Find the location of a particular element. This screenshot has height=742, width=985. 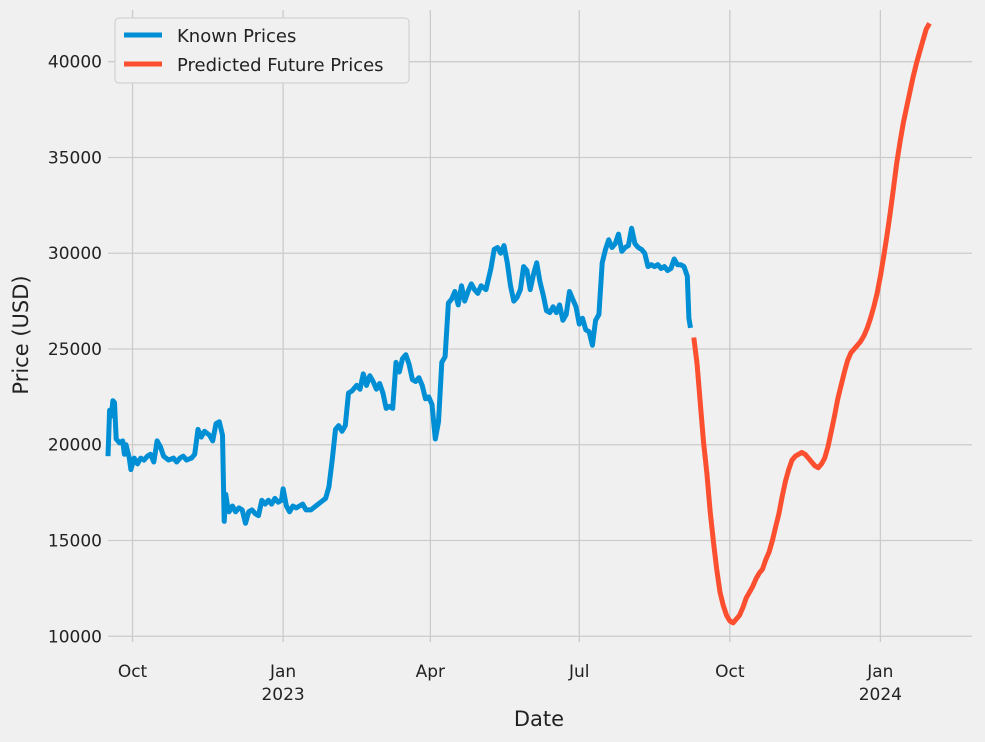

legend-box is located at coordinates (262, 50).